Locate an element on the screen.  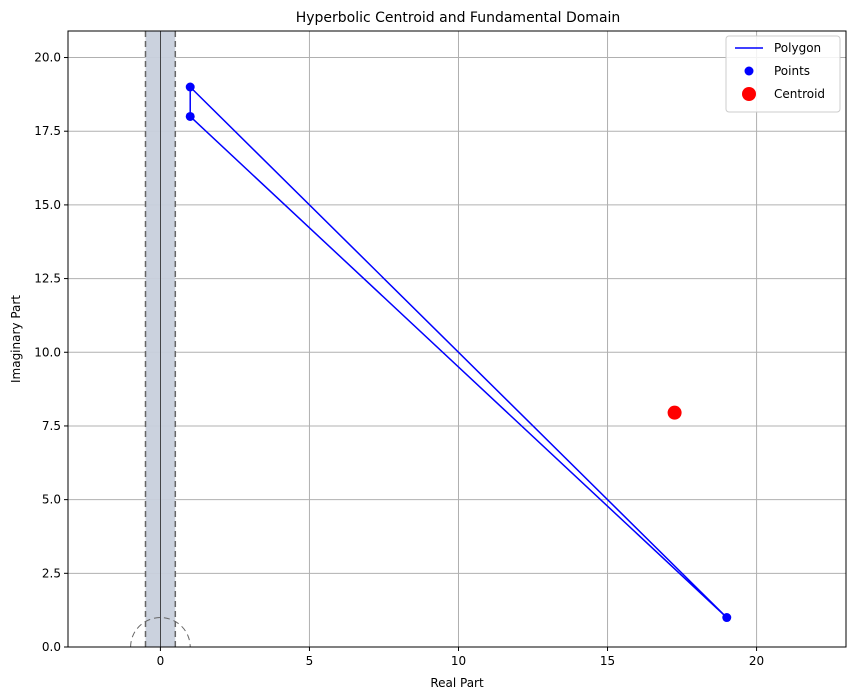
y-tick-label: 10.0 is located at coordinates (47, 352).